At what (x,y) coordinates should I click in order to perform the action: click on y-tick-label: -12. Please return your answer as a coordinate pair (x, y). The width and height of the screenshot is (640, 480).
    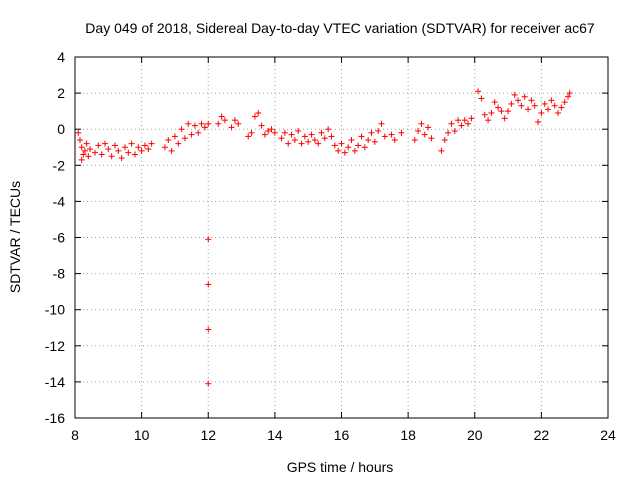
    Looking at the image, I should click on (55, 346).